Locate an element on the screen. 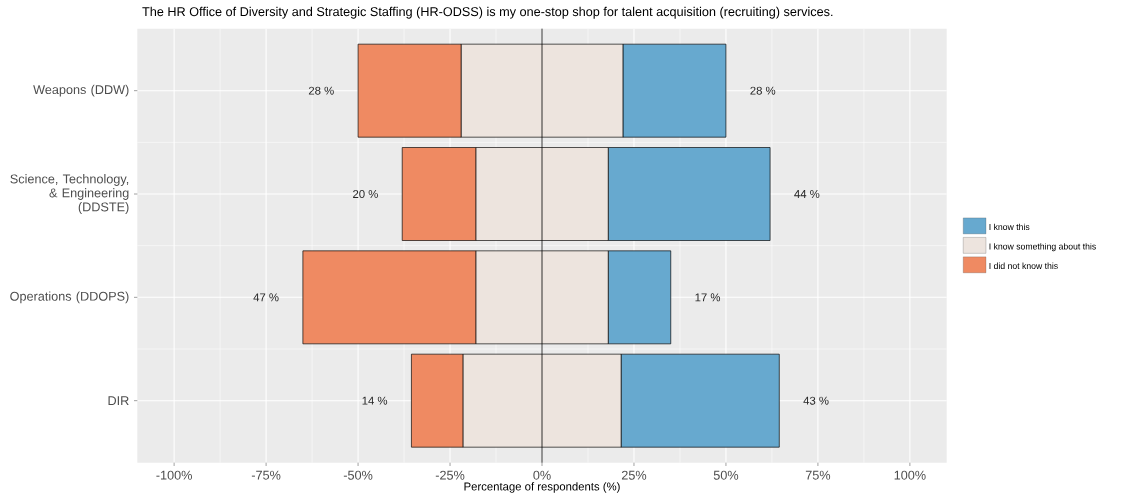  x-tick-label: -25% is located at coordinates (450, 475).